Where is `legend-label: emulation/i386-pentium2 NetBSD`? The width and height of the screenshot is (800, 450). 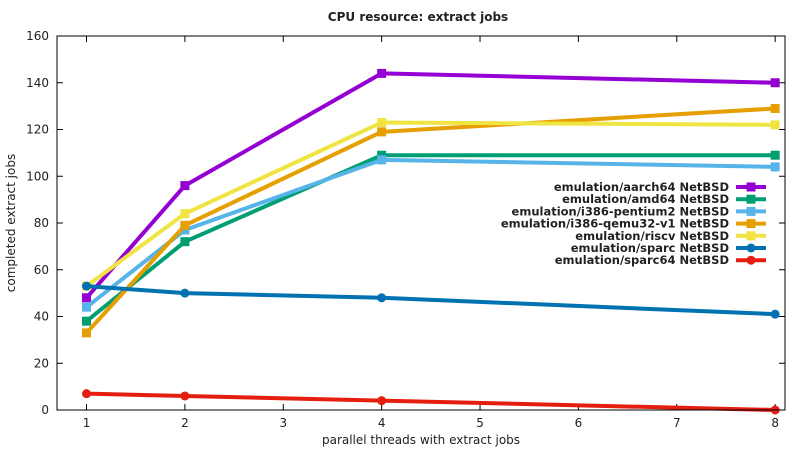
legend-label: emulation/i386-pentium2 NetBSD is located at coordinates (620, 211).